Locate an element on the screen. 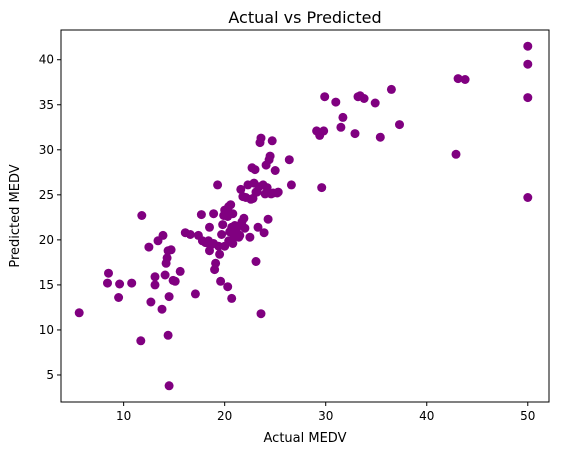  y-tick-label: 20 is located at coordinates (46, 240).